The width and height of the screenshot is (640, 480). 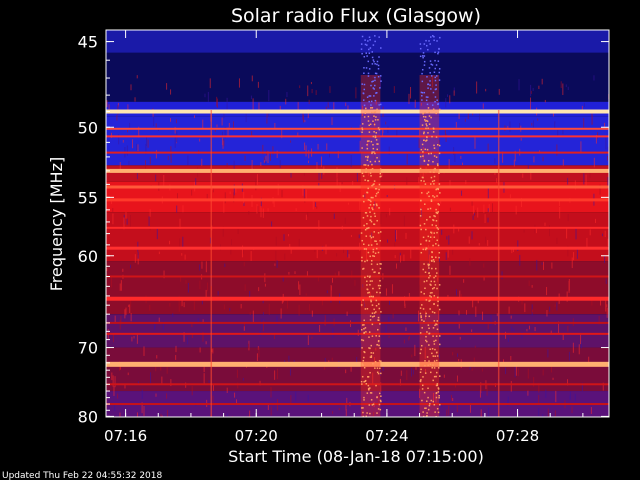 I want to click on x-tick-label: 07:24, so click(x=386, y=436).